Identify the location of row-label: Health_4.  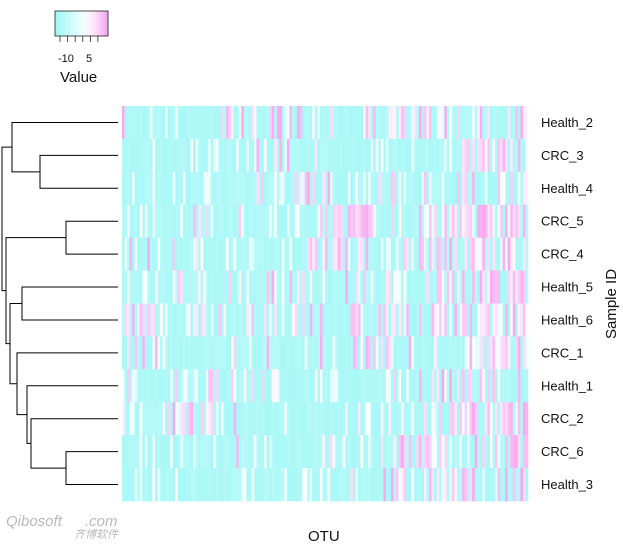
(567, 188).